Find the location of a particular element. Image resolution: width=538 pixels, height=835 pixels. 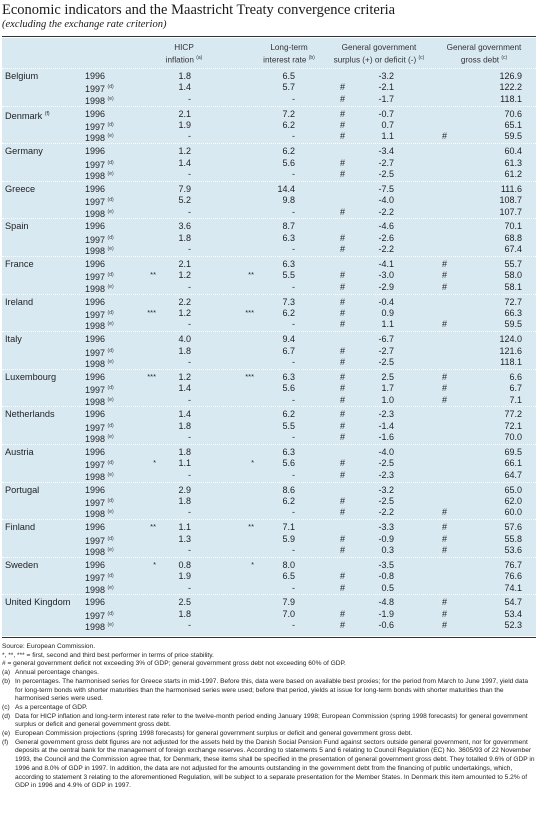

gov-surplus-value: -2.5 is located at coordinates (386, 463).